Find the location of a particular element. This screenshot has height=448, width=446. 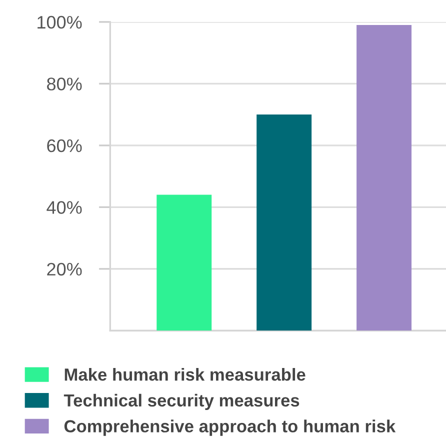

y-tick-label: 60% is located at coordinates (64, 145).